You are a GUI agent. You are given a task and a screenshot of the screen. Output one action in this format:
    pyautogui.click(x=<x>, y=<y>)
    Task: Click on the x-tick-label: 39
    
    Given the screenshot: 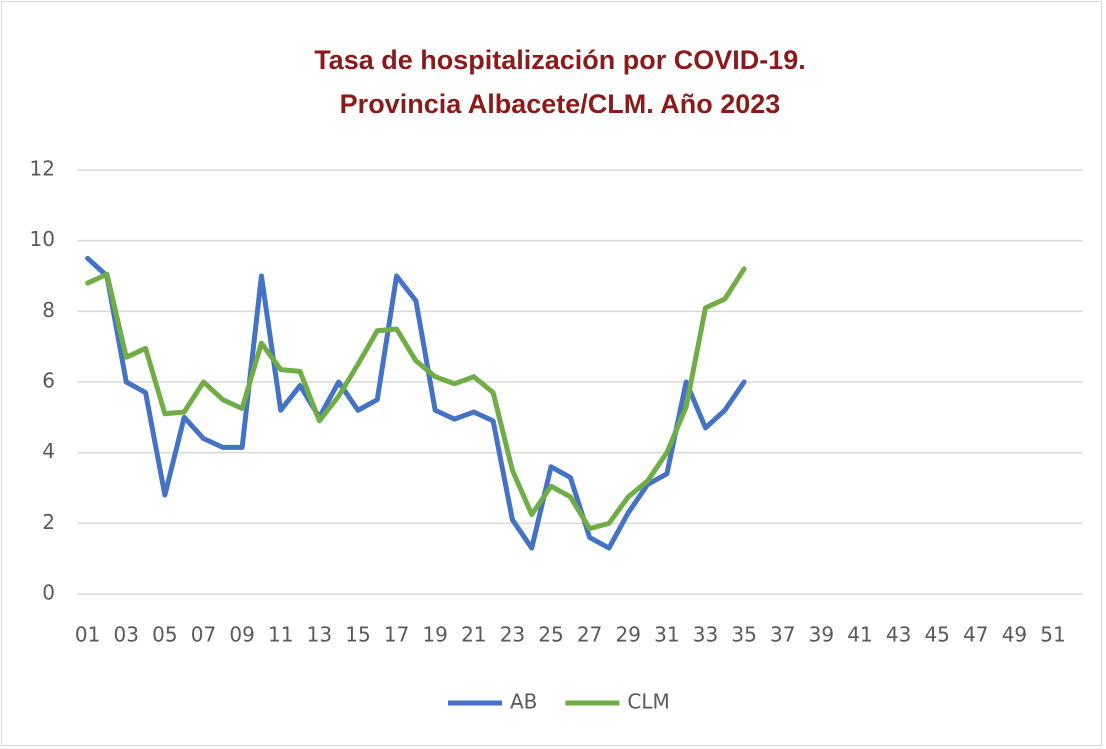 What is the action you would take?
    pyautogui.click(x=821, y=635)
    